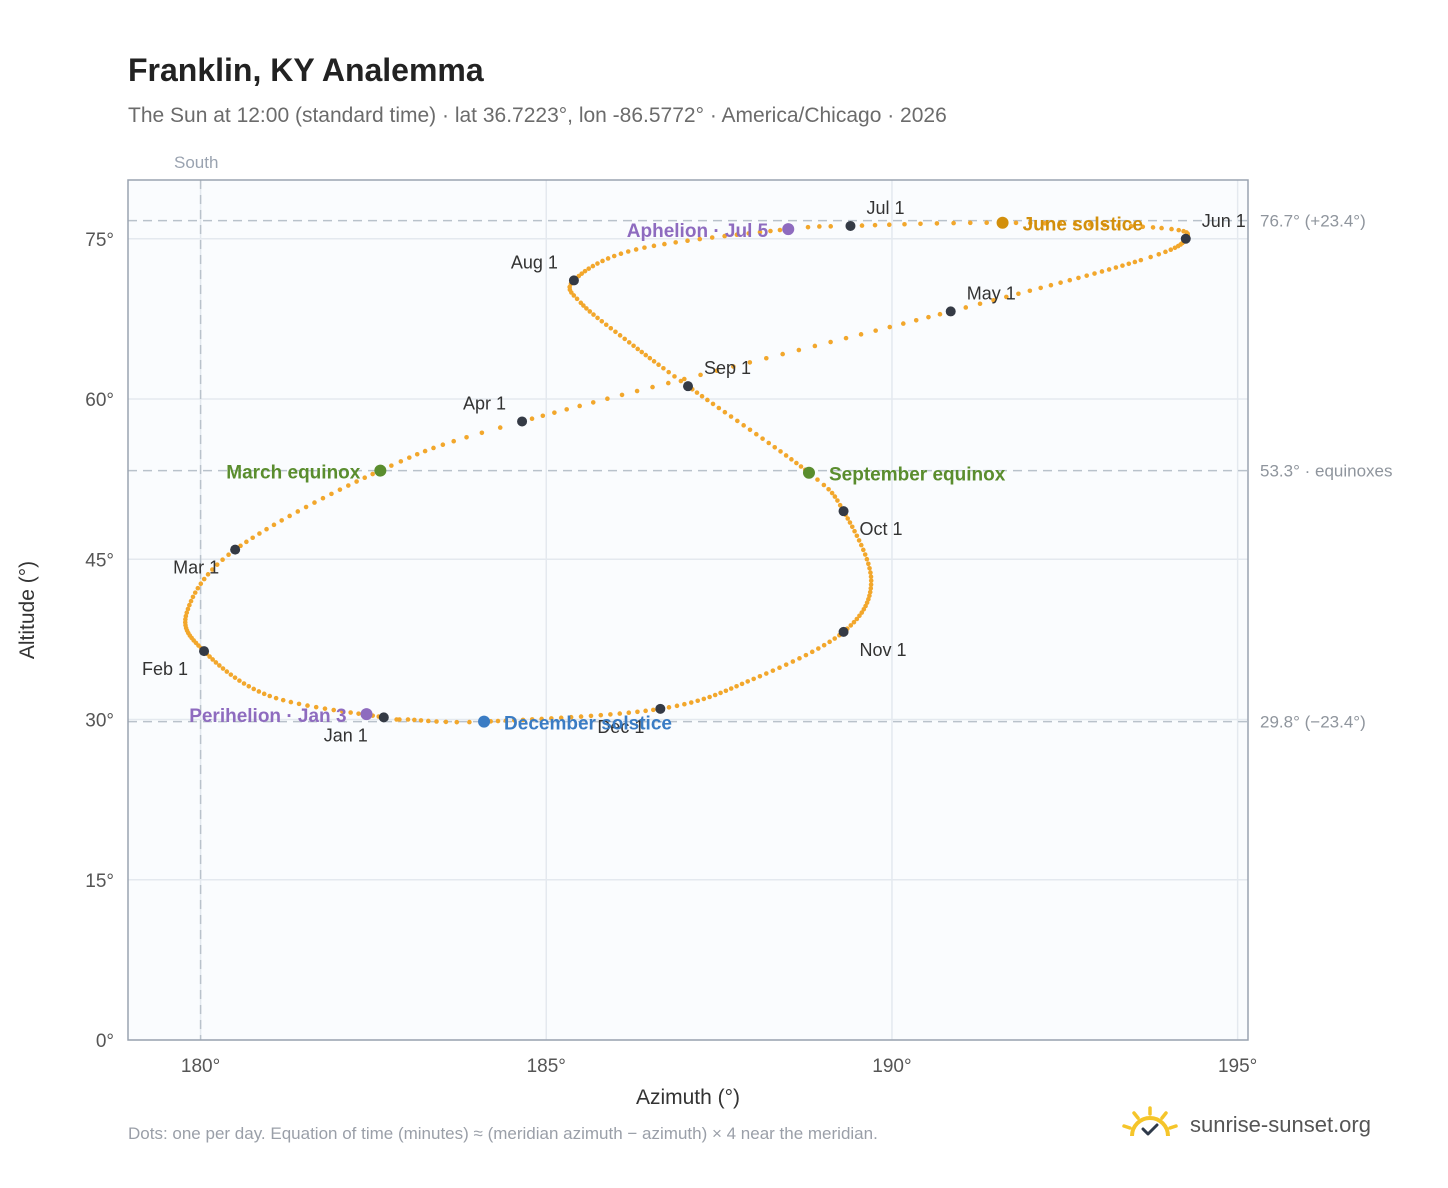 Image resolution: width=1448 pixels, height=1188 pixels. What do you see at coordinates (1002, 222) in the screenshot?
I see `event-marker` at bounding box center [1002, 222].